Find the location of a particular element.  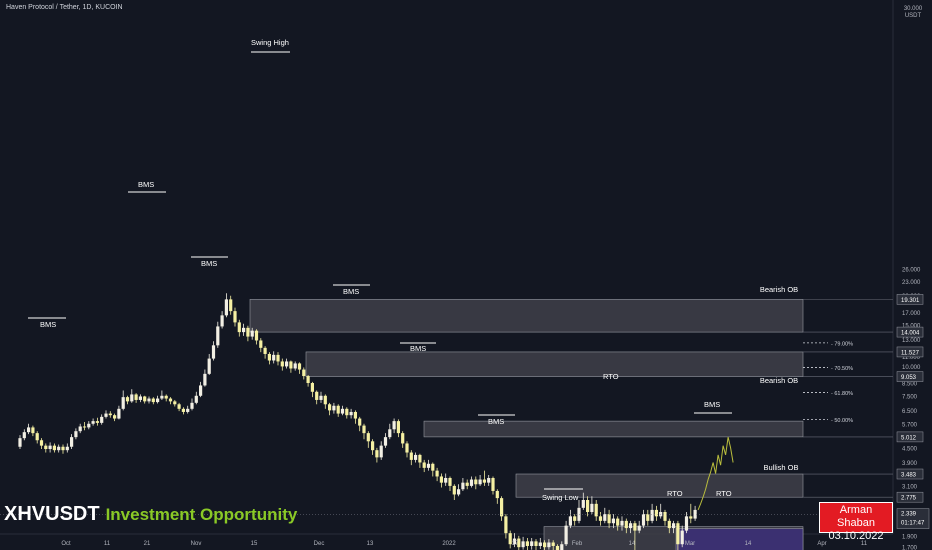

y-tick-label: 4.500 is located at coordinates (910, 449).